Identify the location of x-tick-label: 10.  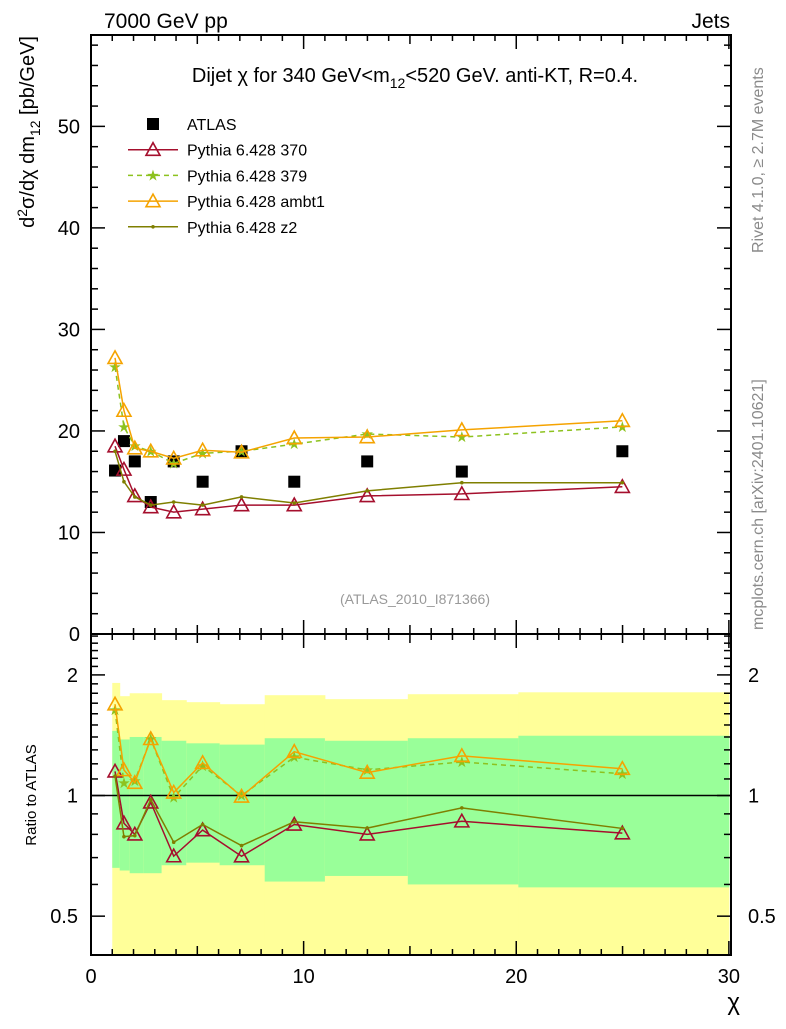
(303, 977).